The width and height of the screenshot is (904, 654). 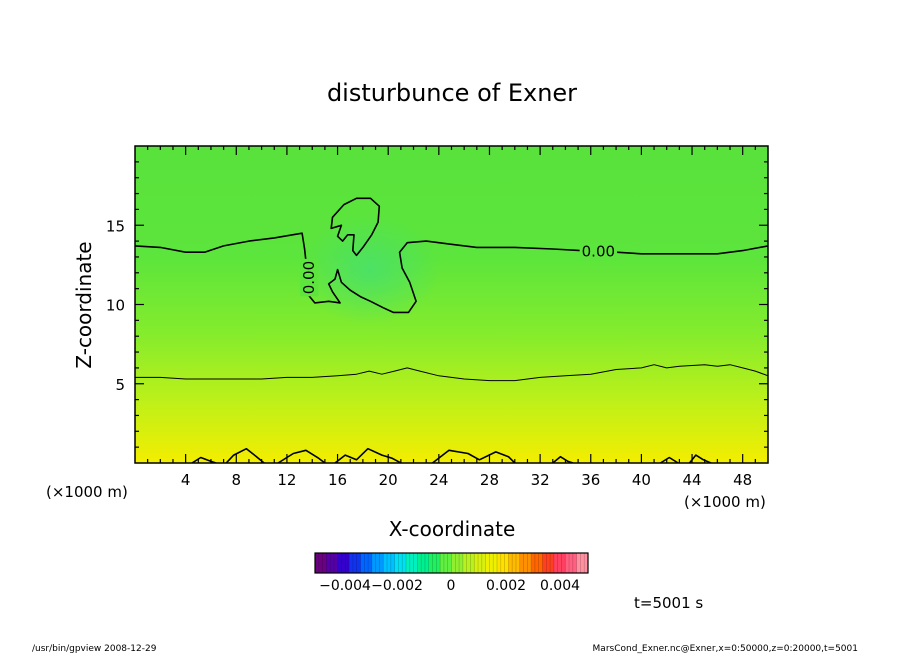 What do you see at coordinates (540, 480) in the screenshot?
I see `x-tick-label: 32` at bounding box center [540, 480].